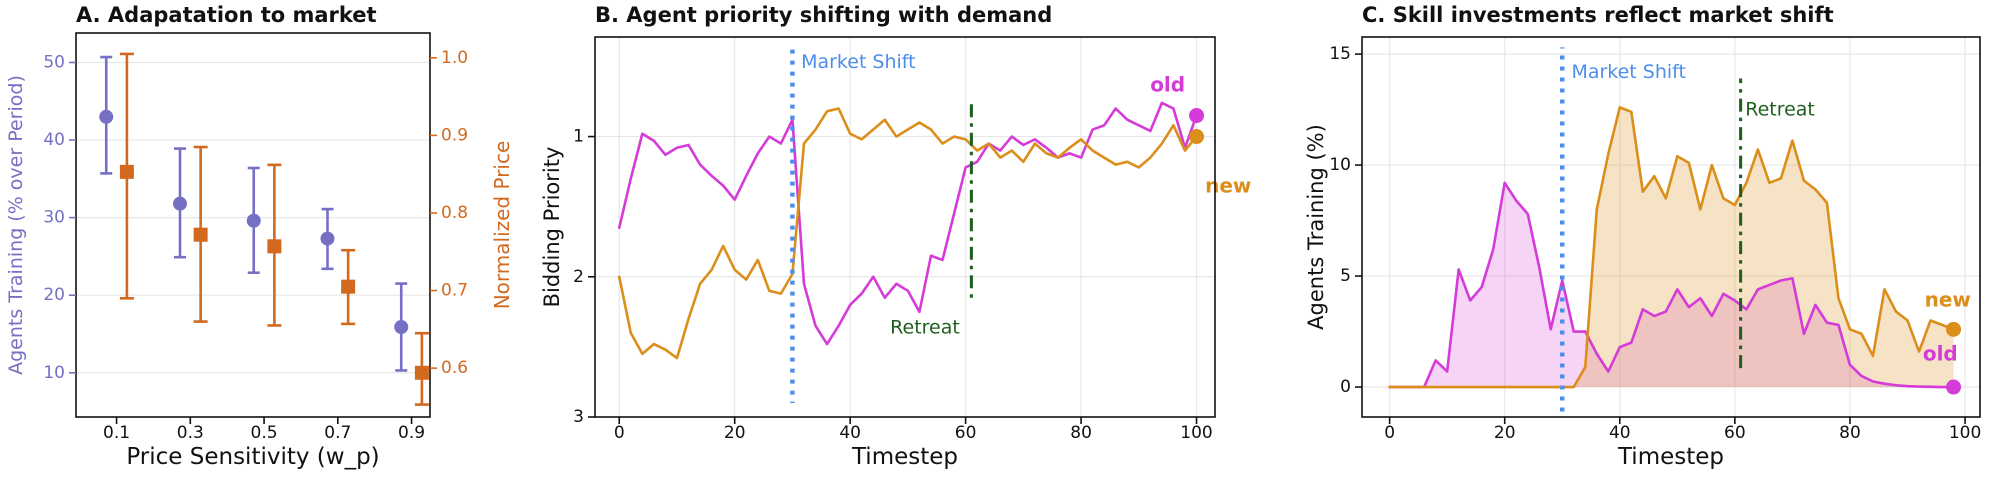 This screenshot has height=490, width=1994. I want to click on panel-c-xlabel: Timestep, so click(1671, 457).